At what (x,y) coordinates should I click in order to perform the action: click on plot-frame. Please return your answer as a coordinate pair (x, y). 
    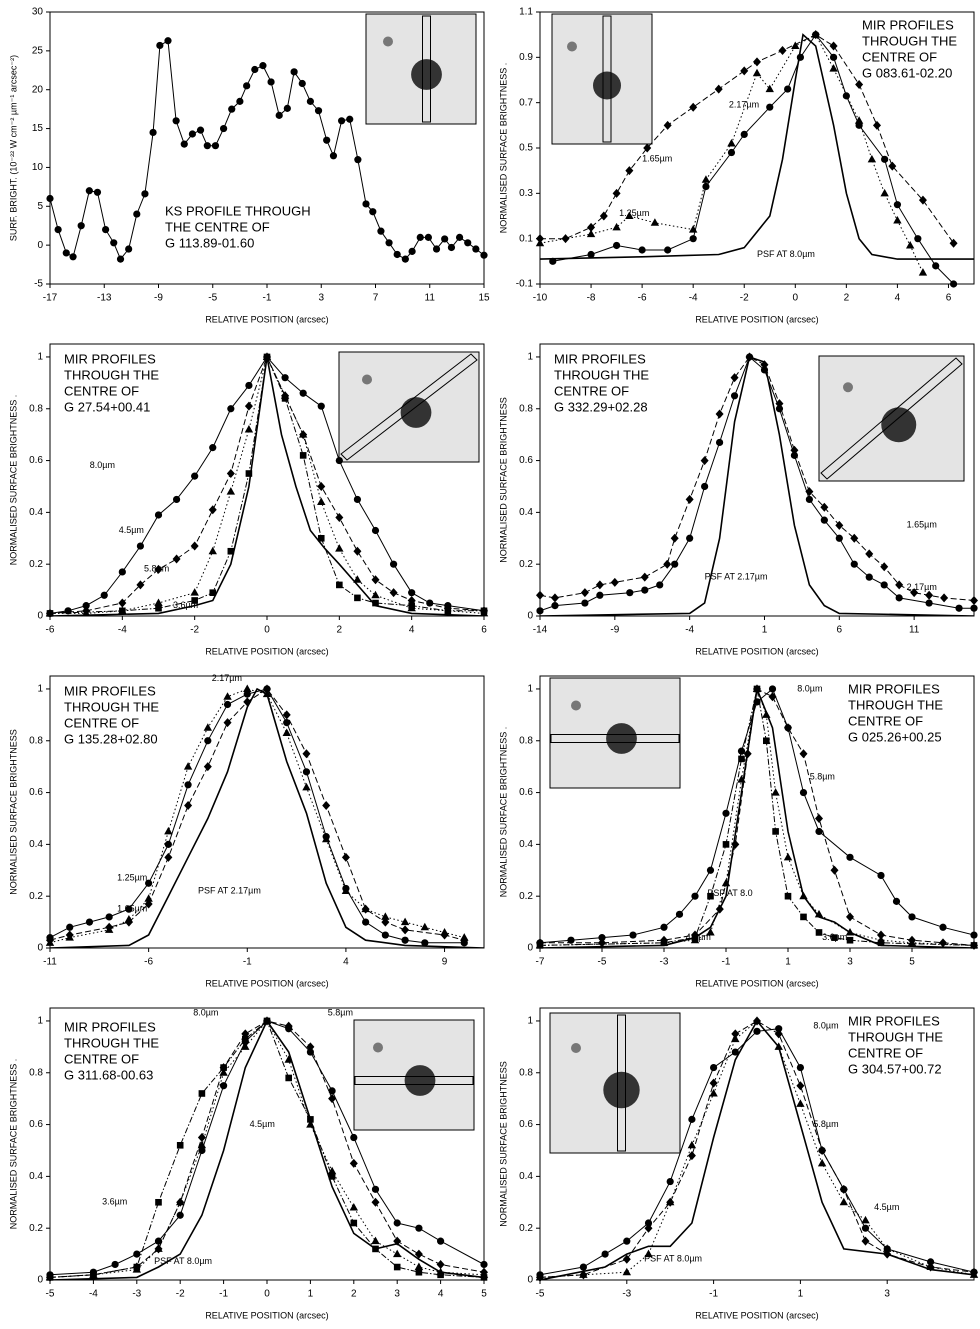
    Looking at the image, I should click on (757, 480).